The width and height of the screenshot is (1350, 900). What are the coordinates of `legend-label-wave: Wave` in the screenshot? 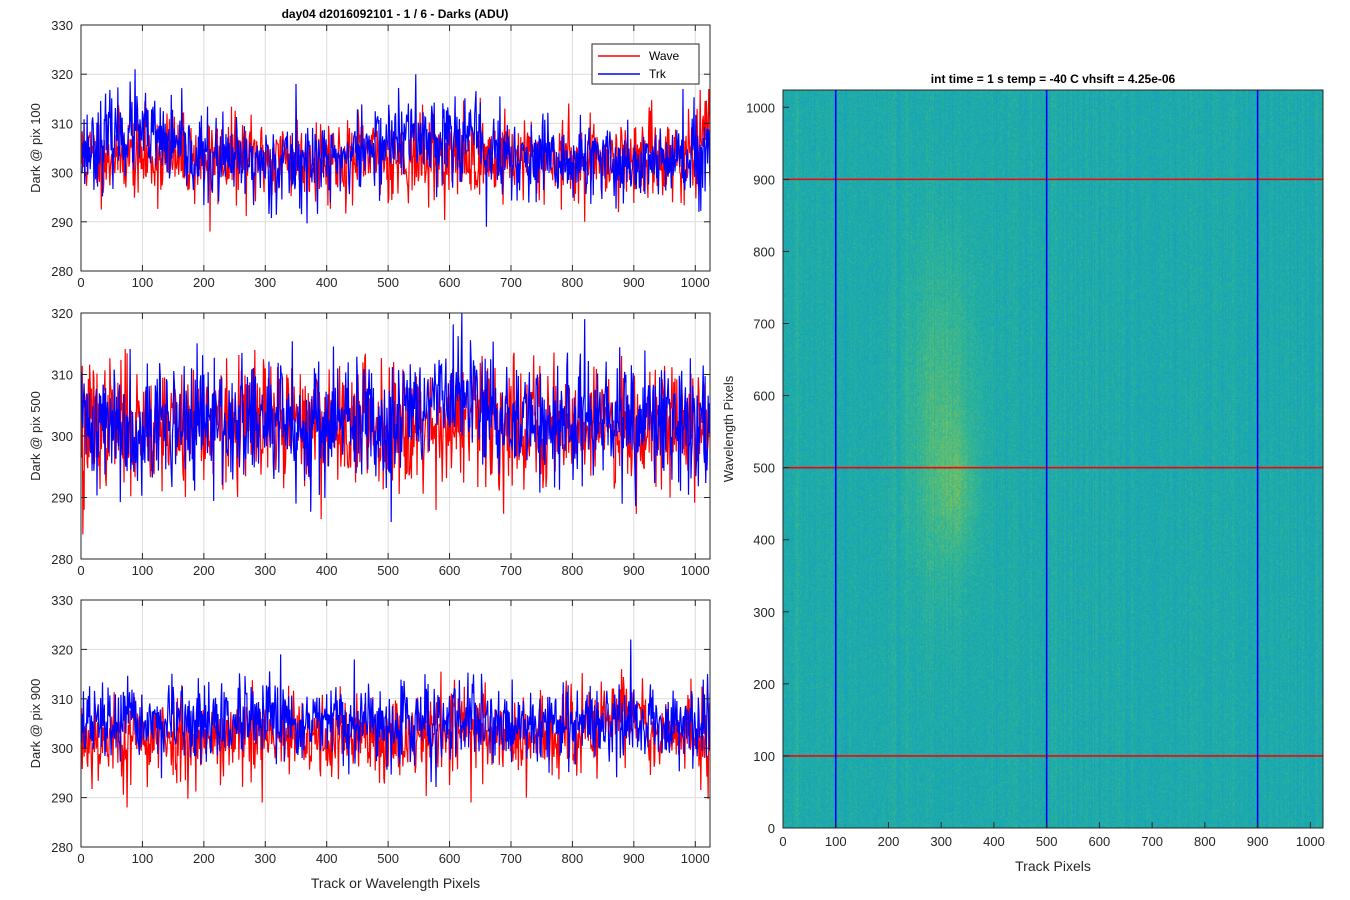 It's located at (664, 56).